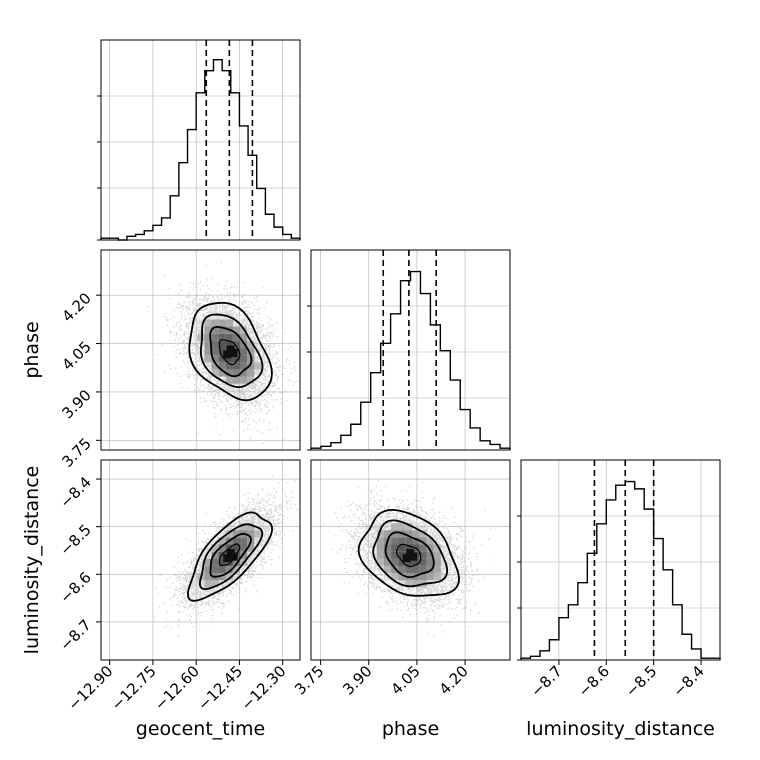 Image resolution: width=760 pixels, height=760 pixels. What do you see at coordinates (32, 349) in the screenshot?
I see `y-axis-label-phase: phase` at bounding box center [32, 349].